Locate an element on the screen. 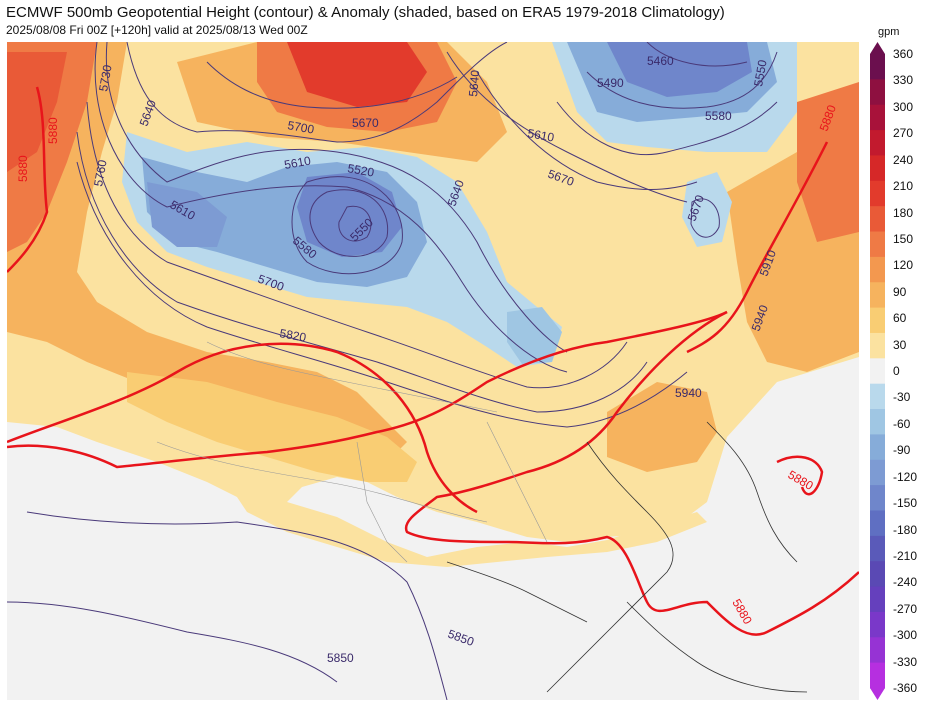 The height and width of the screenshot is (708, 927). colorbar-tick-label: -120 is located at coordinates (905, 476).